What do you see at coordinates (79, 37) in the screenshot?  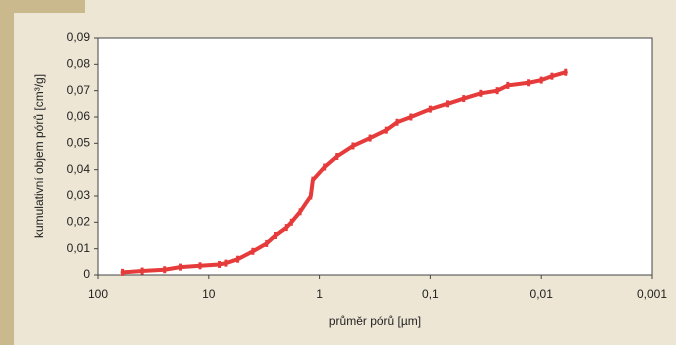 I see `y-tick-label: 0,09` at bounding box center [79, 37].